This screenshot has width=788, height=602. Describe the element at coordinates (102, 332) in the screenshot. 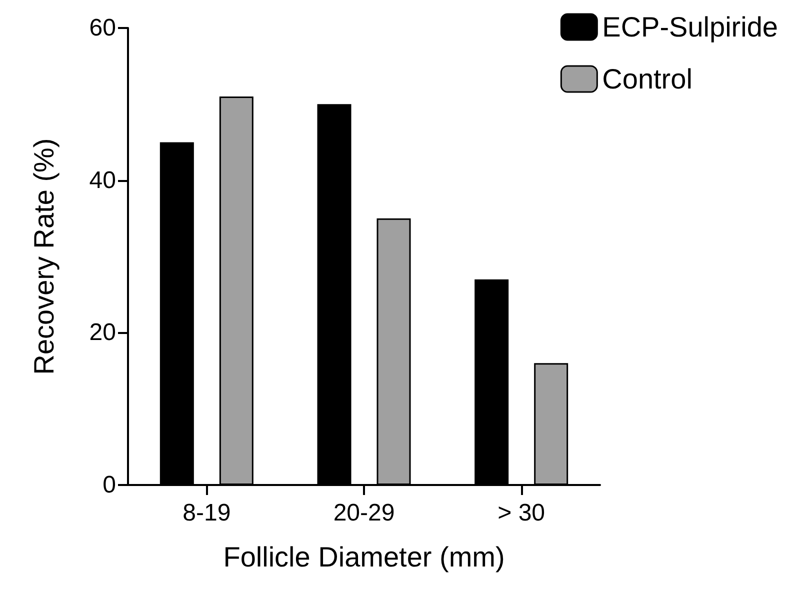

I see `y-tick-label: 20` at that location.